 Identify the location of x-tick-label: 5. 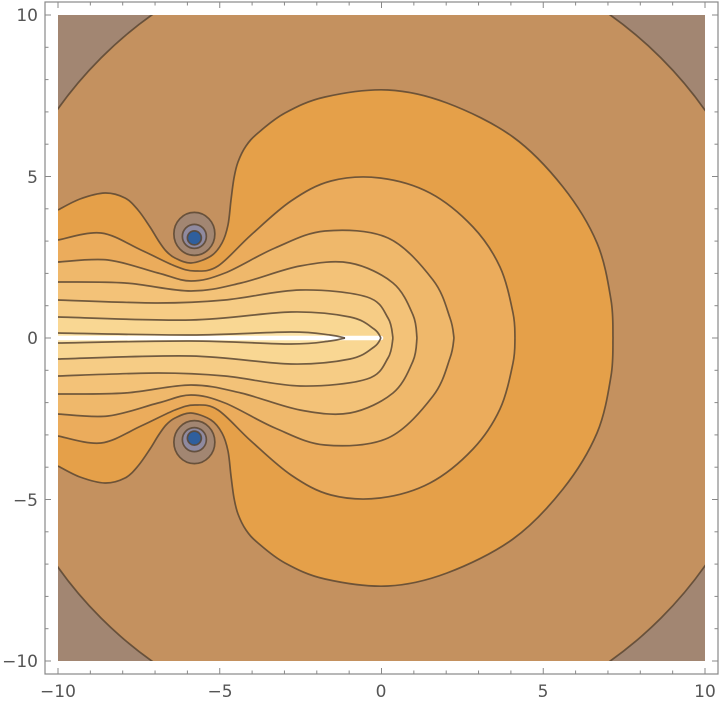
(543, 692).